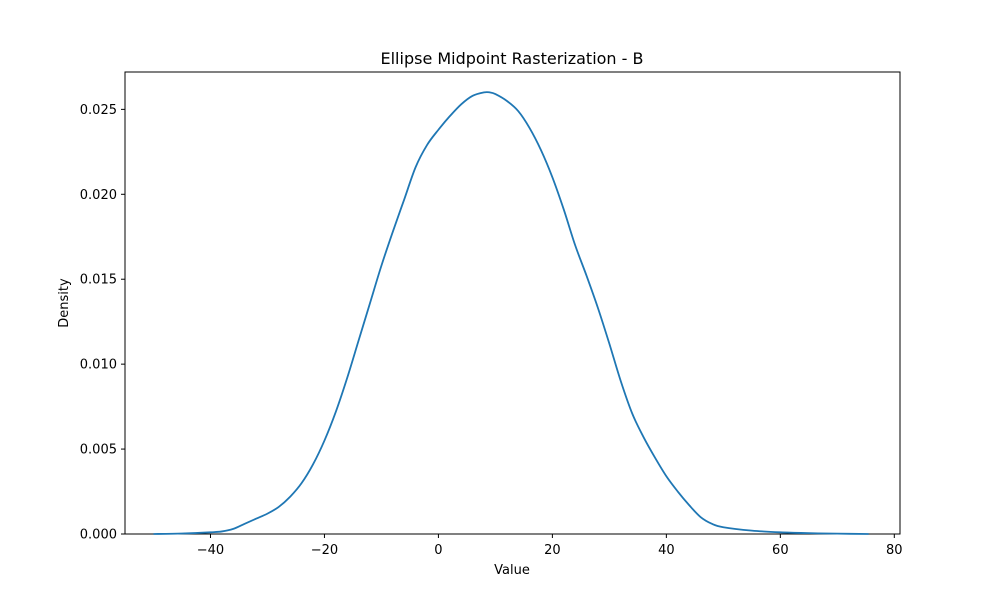 The image size is (1000, 600). I want to click on x-tick-label: −40, so click(210, 550).